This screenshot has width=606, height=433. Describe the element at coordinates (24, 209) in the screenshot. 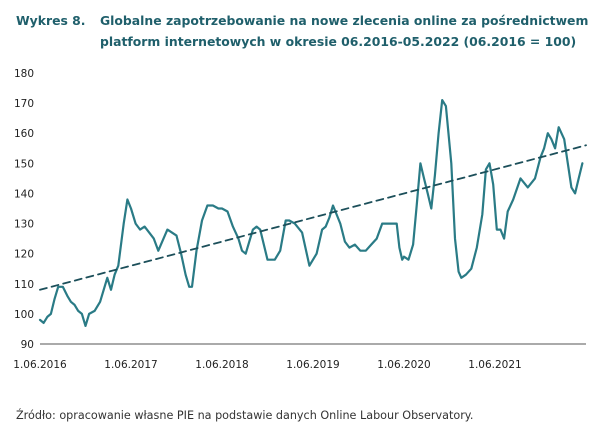

I see `y-axis-ticks: 90 100 110 120 130 140 150 160 170 180` at that location.